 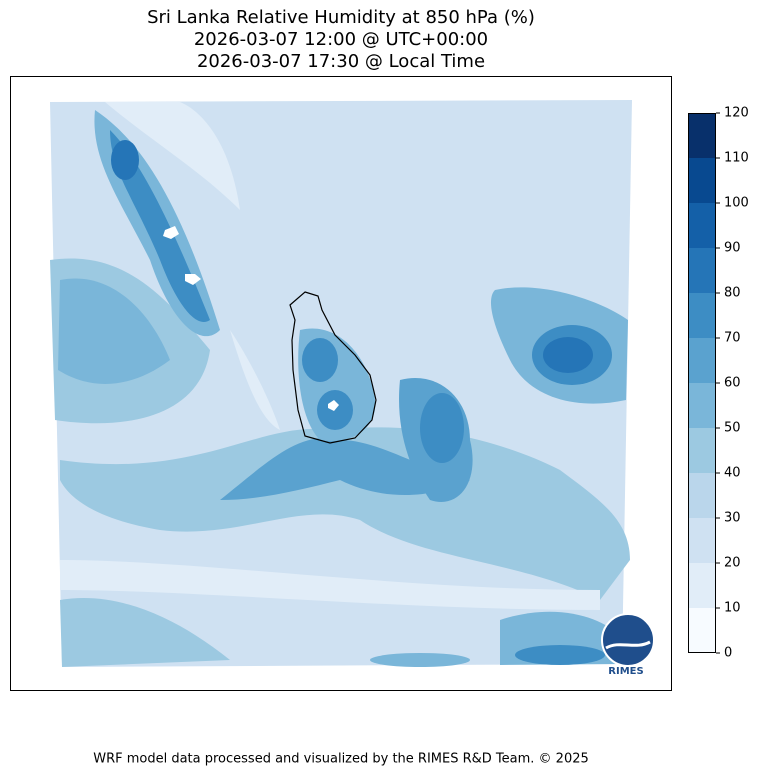 What do you see at coordinates (718, 383) in the screenshot?
I see `colorbar: 0 10 20 30 40 50 60 70 80 90 100 110 120` at bounding box center [718, 383].